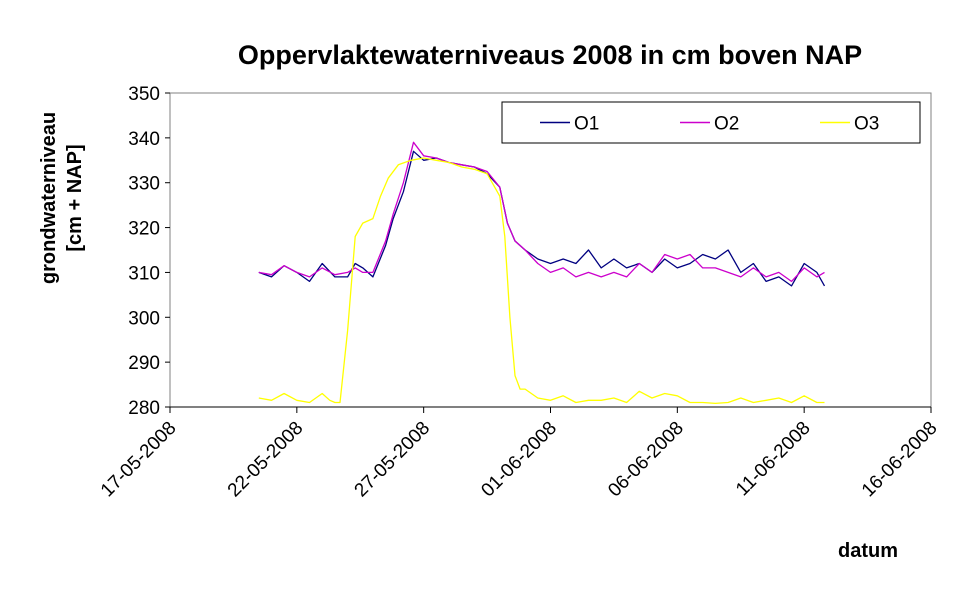  What do you see at coordinates (541, 212) in the screenshot?
I see `series-line-o2` at bounding box center [541, 212].